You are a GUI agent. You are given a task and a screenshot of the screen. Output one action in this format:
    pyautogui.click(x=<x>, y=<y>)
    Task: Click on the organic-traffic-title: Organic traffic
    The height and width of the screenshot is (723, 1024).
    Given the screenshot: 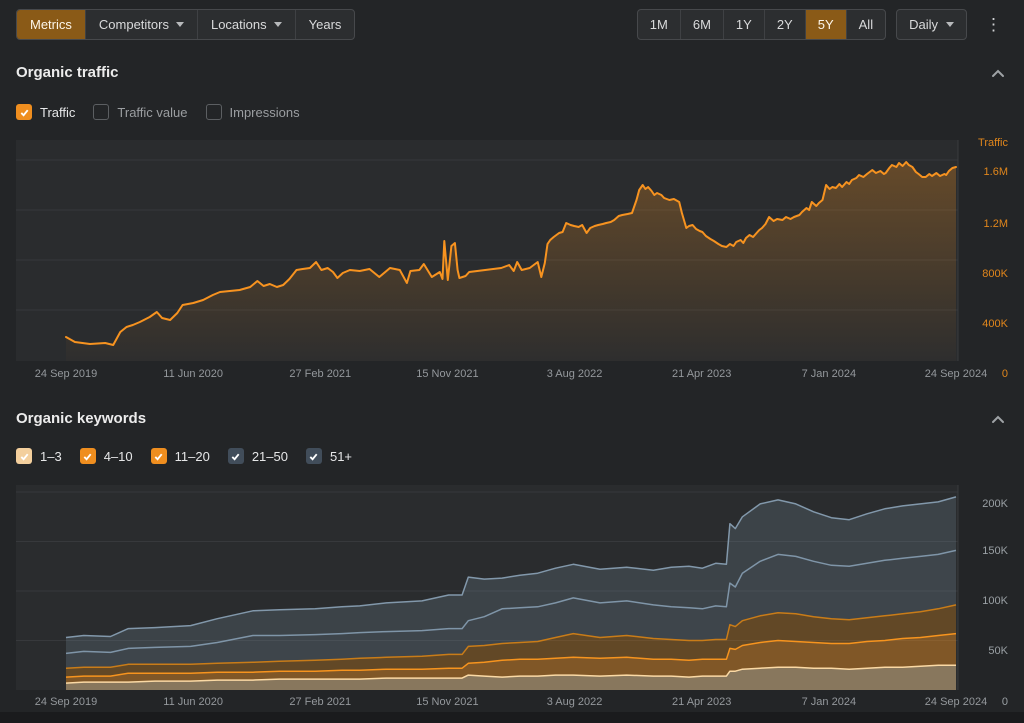 What is the action you would take?
    pyautogui.click(x=67, y=72)
    